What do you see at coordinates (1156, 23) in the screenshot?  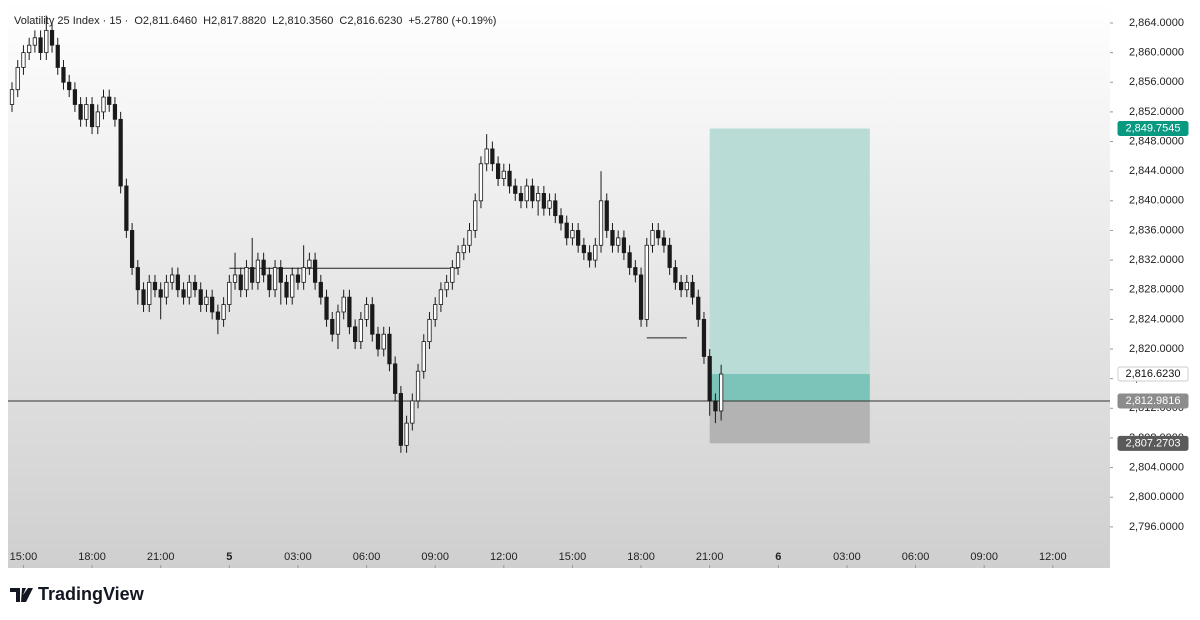 I see `y-tick-label: 2,864.0000` at bounding box center [1156, 23].